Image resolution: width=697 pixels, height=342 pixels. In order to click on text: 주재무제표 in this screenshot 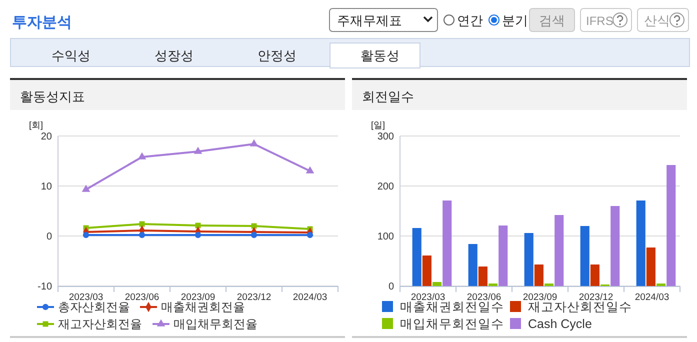, I will do `click(369, 20)`.